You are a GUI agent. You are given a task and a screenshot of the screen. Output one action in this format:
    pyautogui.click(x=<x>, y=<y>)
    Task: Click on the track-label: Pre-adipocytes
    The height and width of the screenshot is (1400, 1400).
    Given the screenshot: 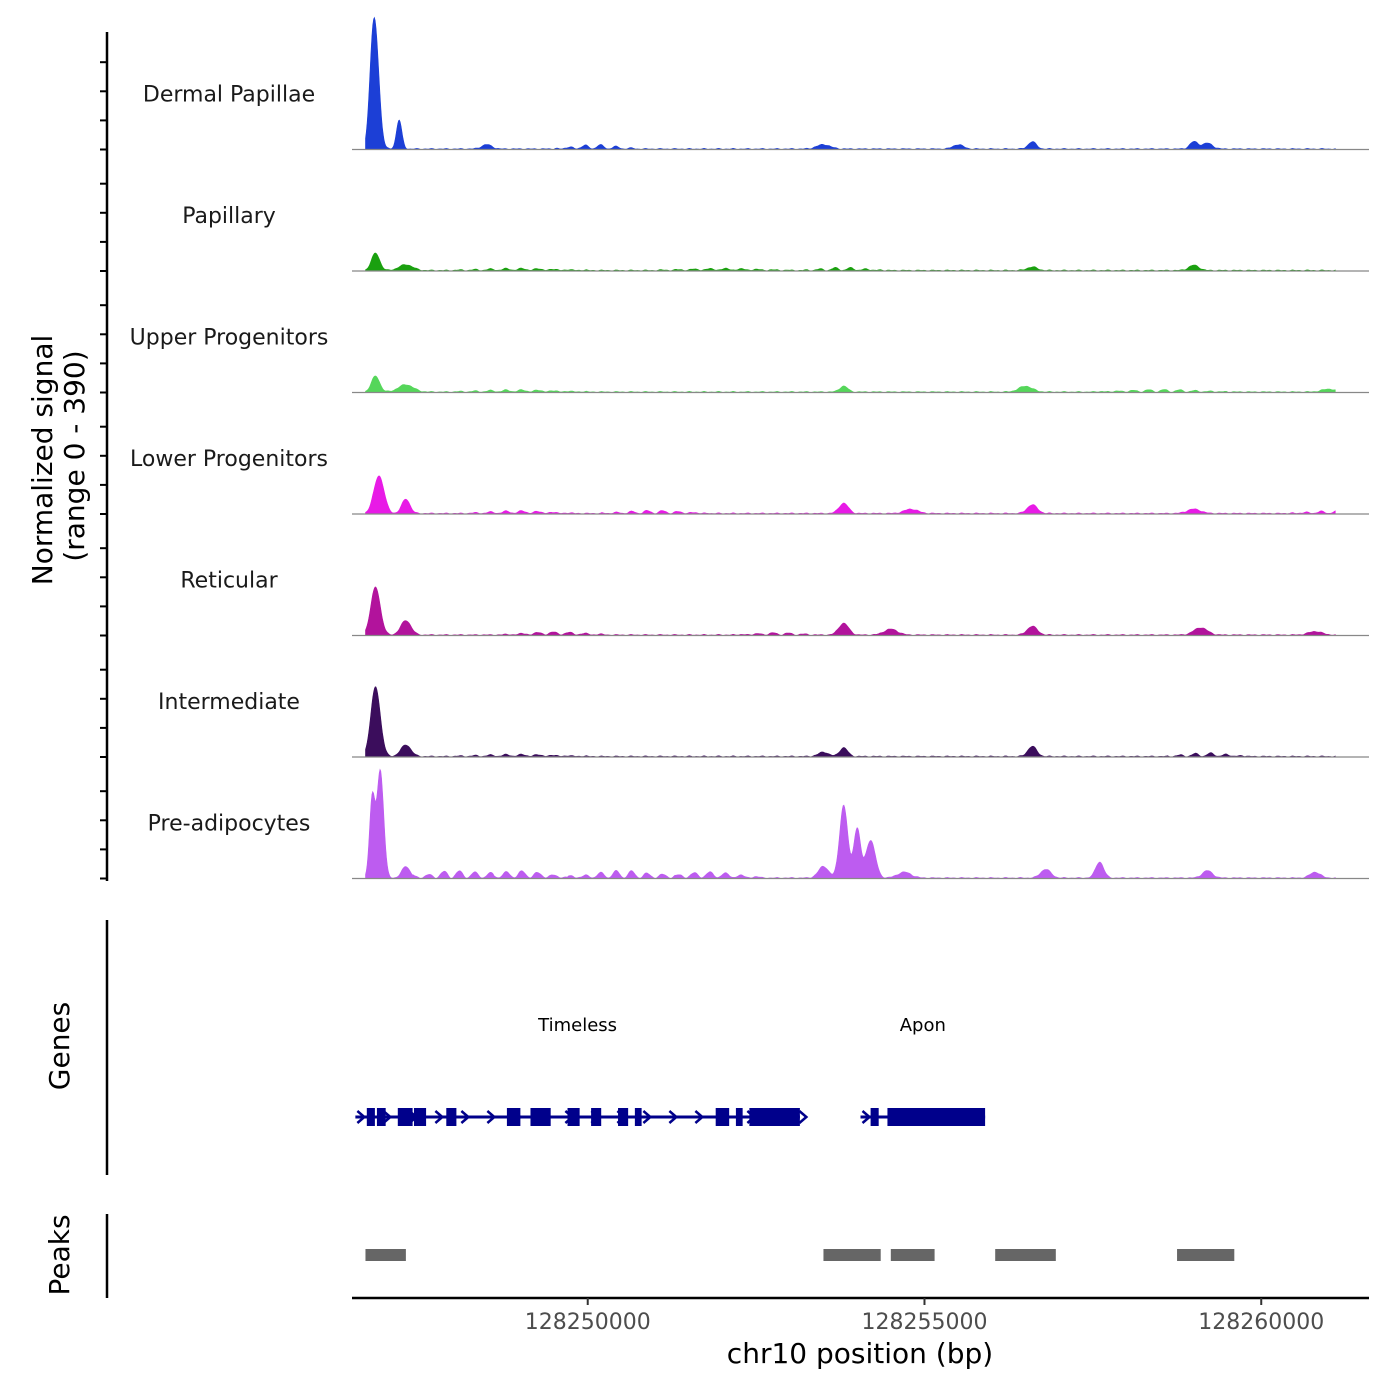 What is the action you would take?
    pyautogui.click(x=229, y=824)
    